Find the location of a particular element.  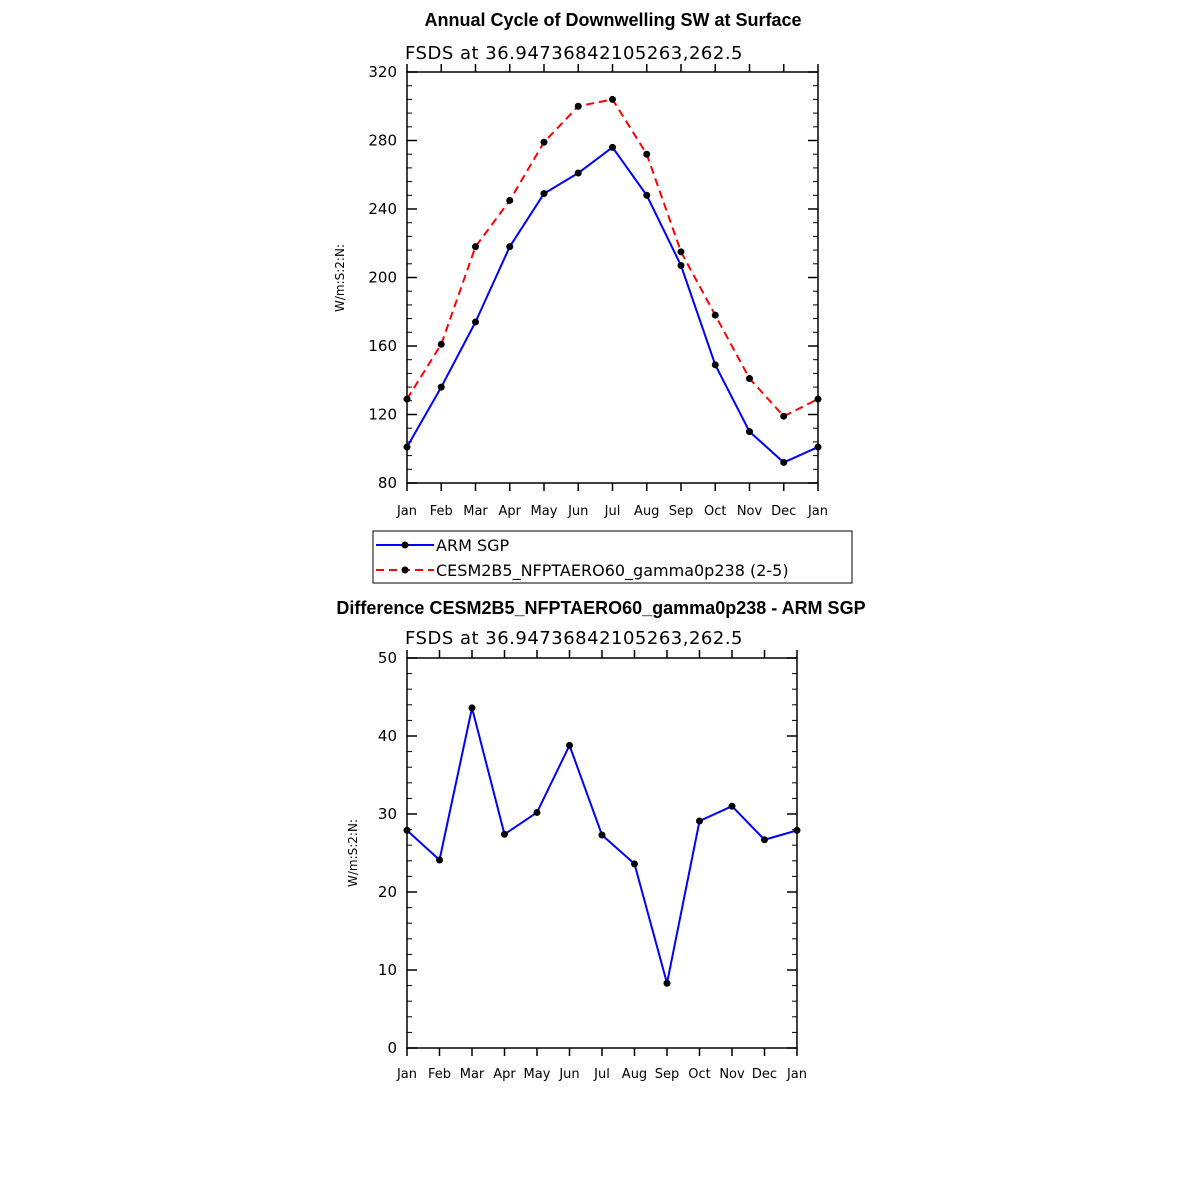

y-tick-label: 20 is located at coordinates (387, 892).